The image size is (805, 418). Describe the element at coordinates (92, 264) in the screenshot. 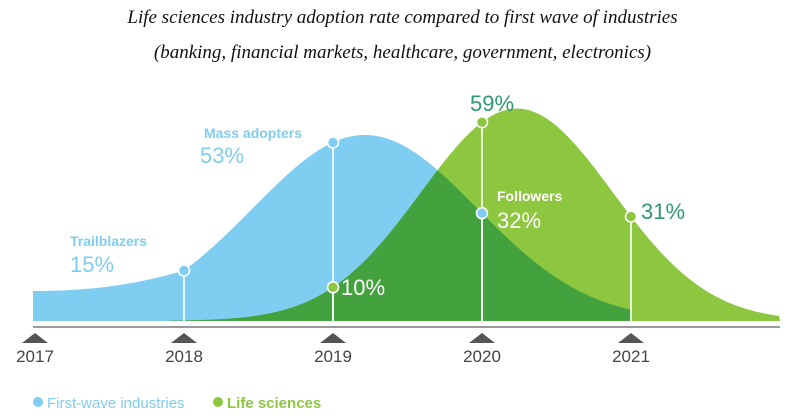

I see `value-label-trailblazers: 15%` at that location.